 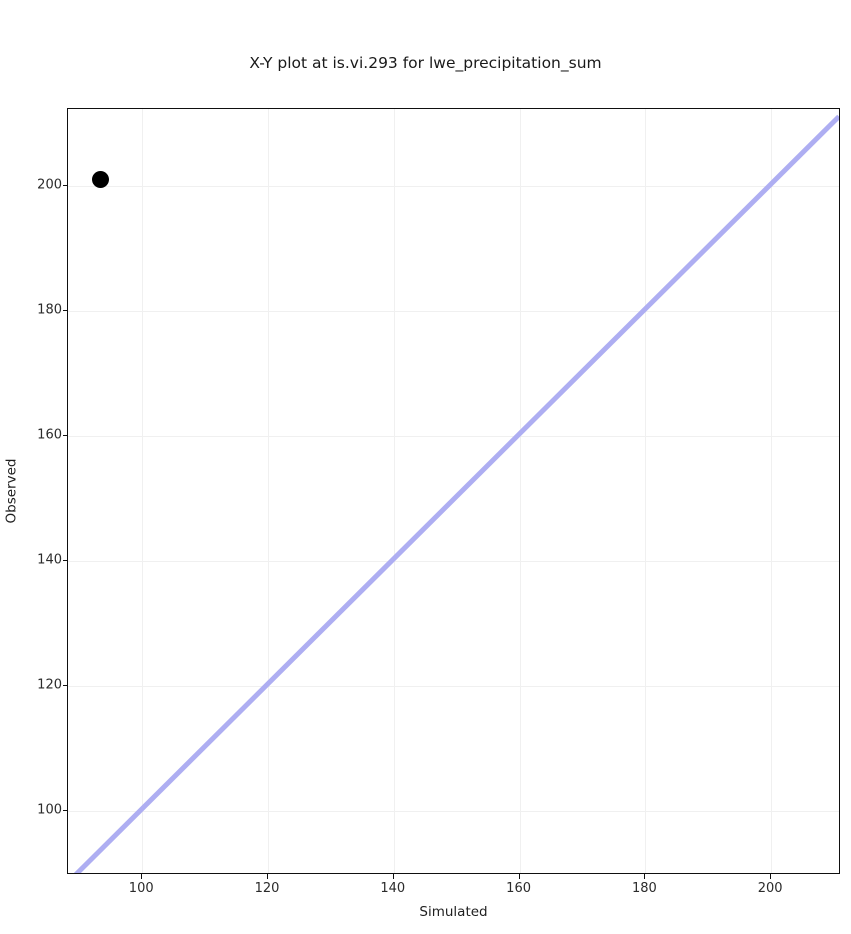 What do you see at coordinates (393, 888) in the screenshot?
I see `x-axis-tick-label: 140` at bounding box center [393, 888].